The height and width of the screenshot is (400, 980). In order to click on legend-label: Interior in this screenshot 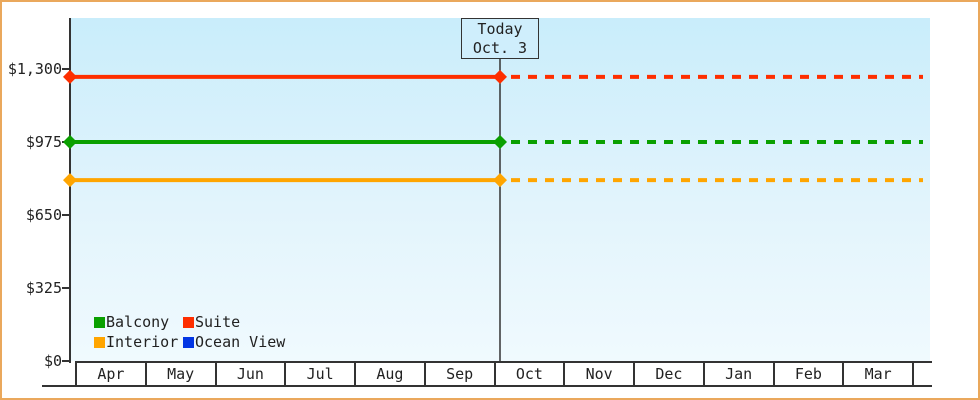, I will do `click(142, 342)`.